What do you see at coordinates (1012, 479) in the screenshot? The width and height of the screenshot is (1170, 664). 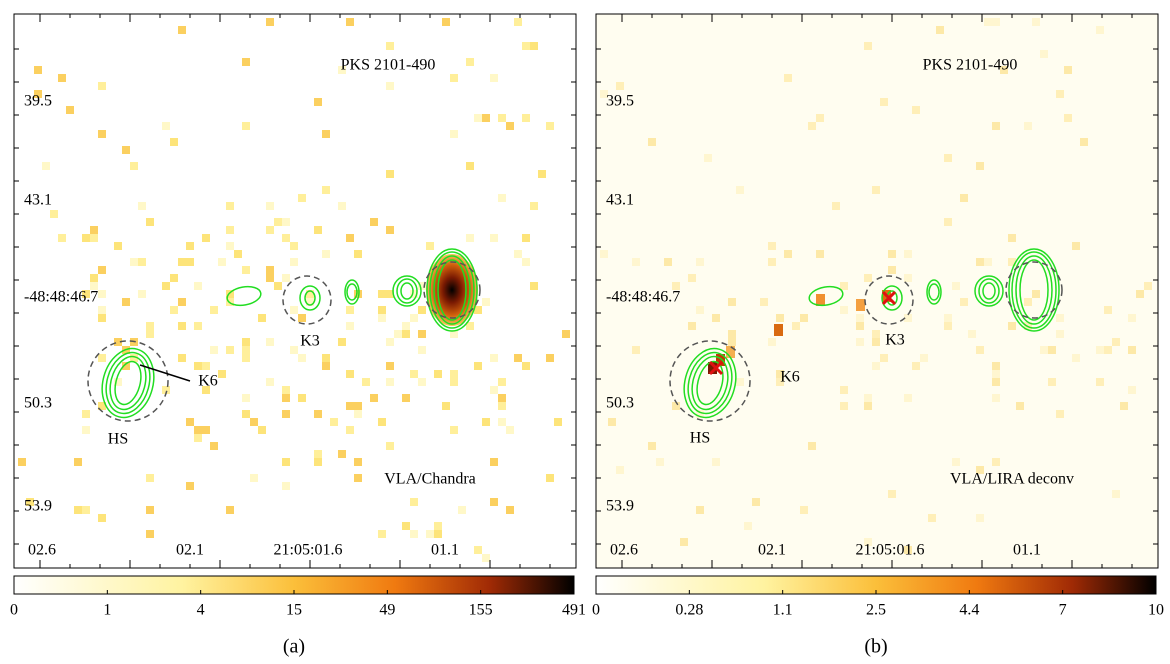 I see `panel-label: VLA/LIRA deconv` at bounding box center [1012, 479].